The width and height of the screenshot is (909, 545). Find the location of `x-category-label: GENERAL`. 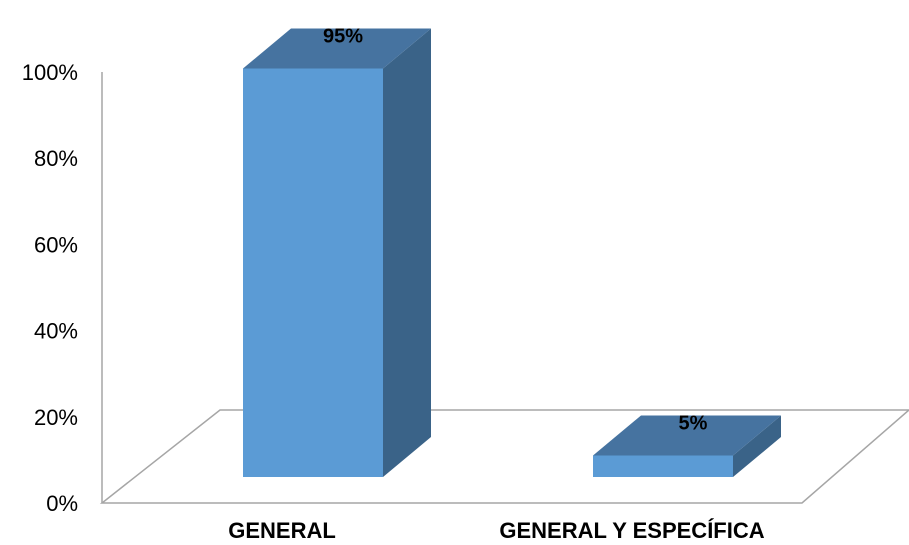

x-category-label: GENERAL is located at coordinates (282, 530).